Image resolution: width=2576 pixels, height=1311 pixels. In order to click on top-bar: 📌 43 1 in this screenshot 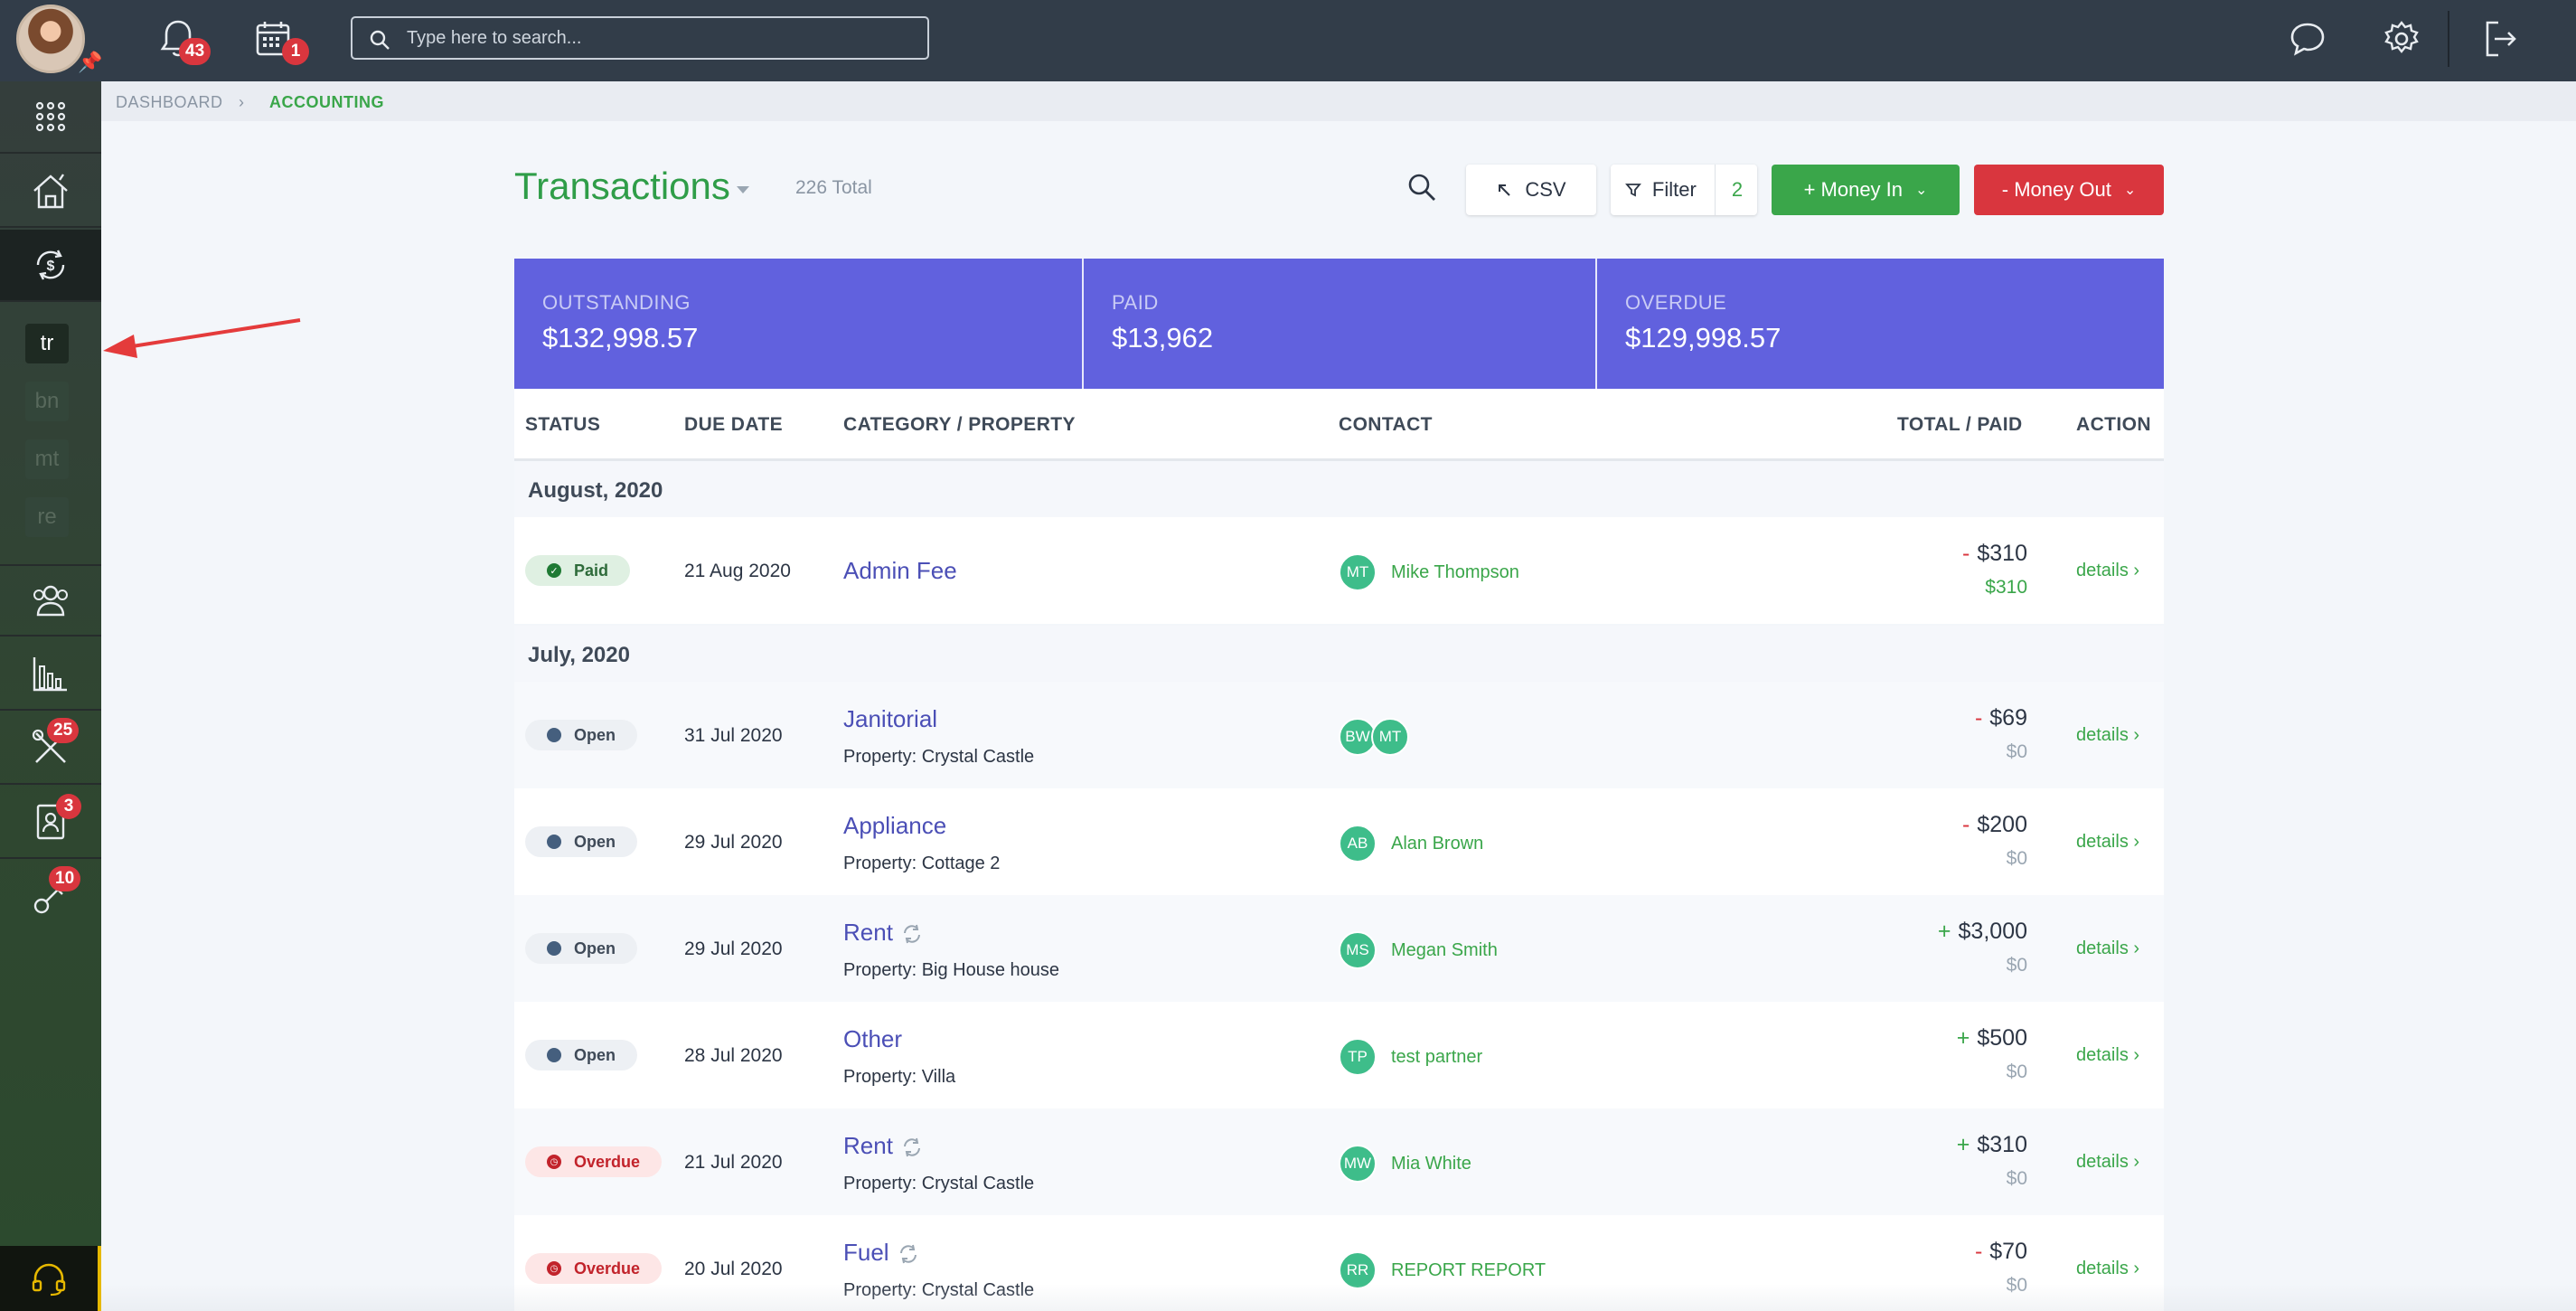, I will do `click(1288, 41)`.